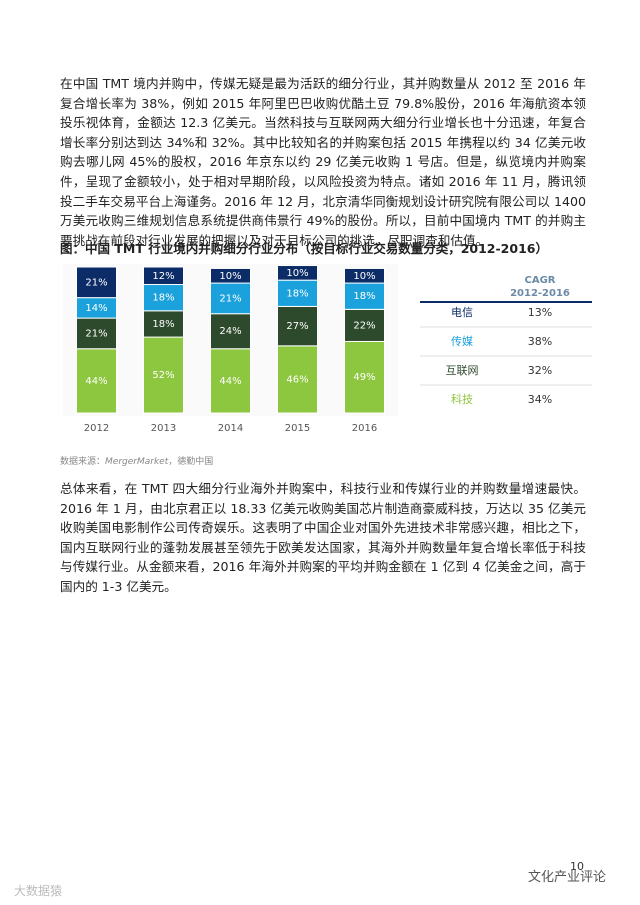 This screenshot has width=640, height=905. What do you see at coordinates (540, 399) in the screenshot?
I see `table-value: 34%` at bounding box center [540, 399].